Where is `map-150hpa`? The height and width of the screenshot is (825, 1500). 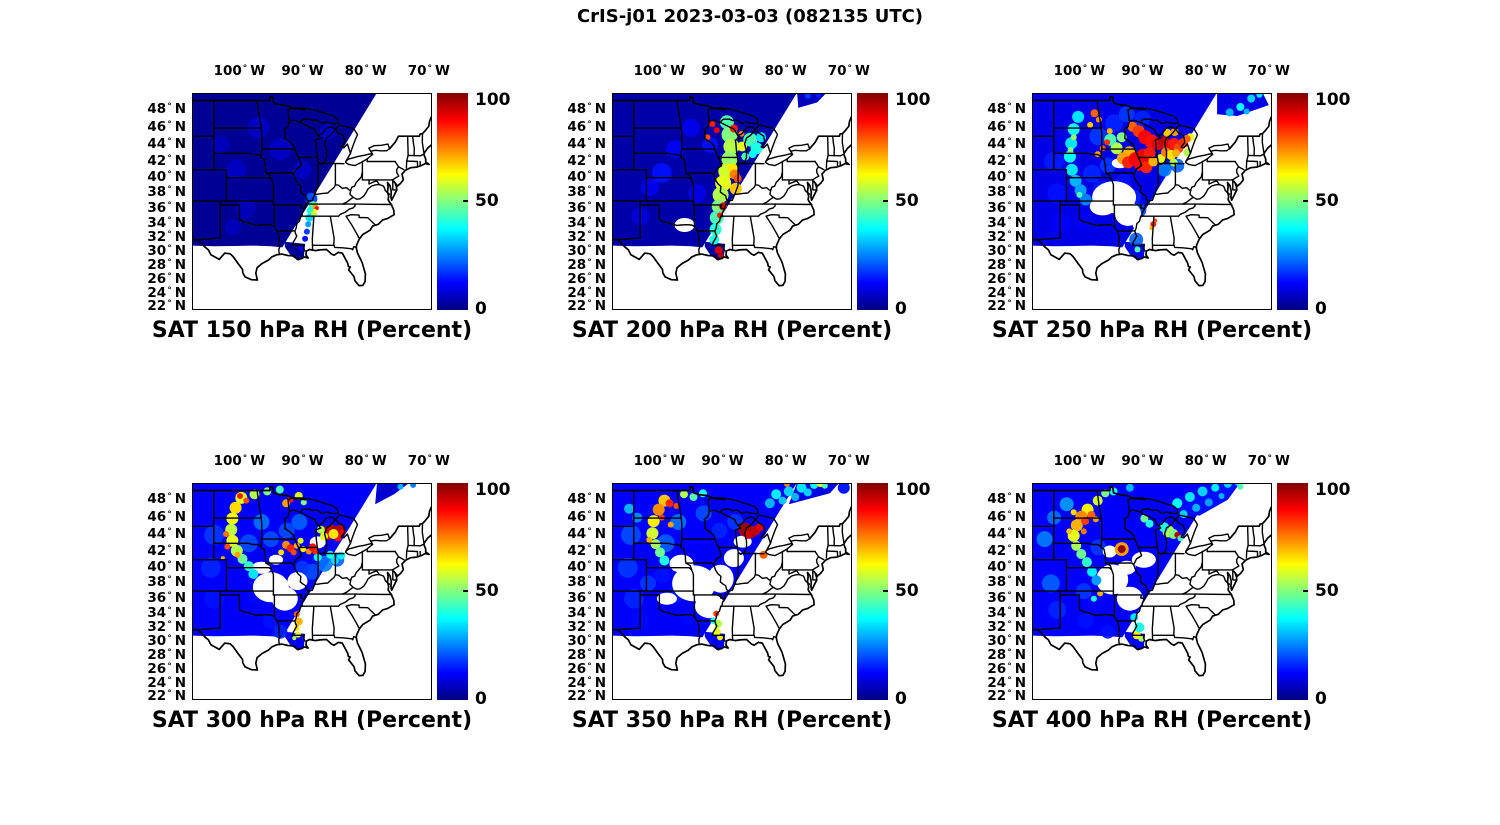
map-150hpa is located at coordinates (312, 201).